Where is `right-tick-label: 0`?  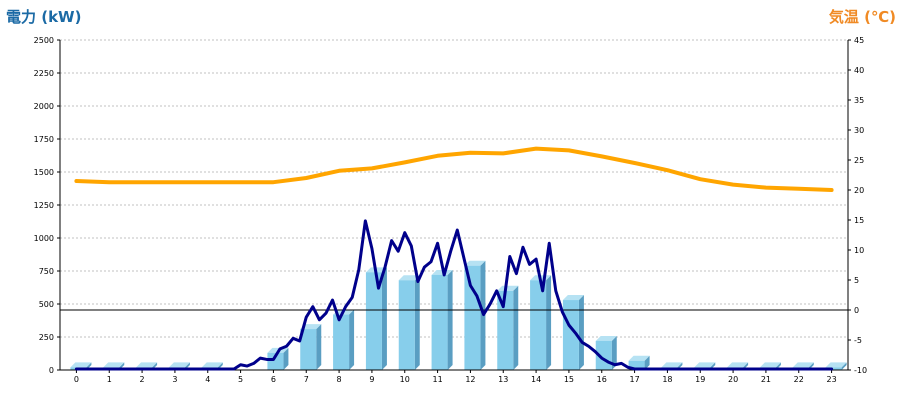
right-tick-label: 0 is located at coordinates (856, 310).